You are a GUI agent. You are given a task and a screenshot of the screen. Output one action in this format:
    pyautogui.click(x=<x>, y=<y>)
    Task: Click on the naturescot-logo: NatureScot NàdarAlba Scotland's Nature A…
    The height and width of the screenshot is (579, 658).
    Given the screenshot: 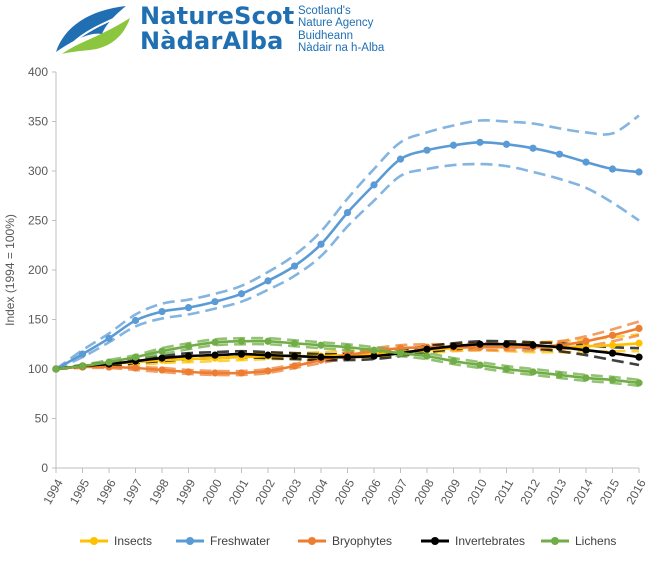 What is the action you would take?
    pyautogui.click(x=210, y=30)
    